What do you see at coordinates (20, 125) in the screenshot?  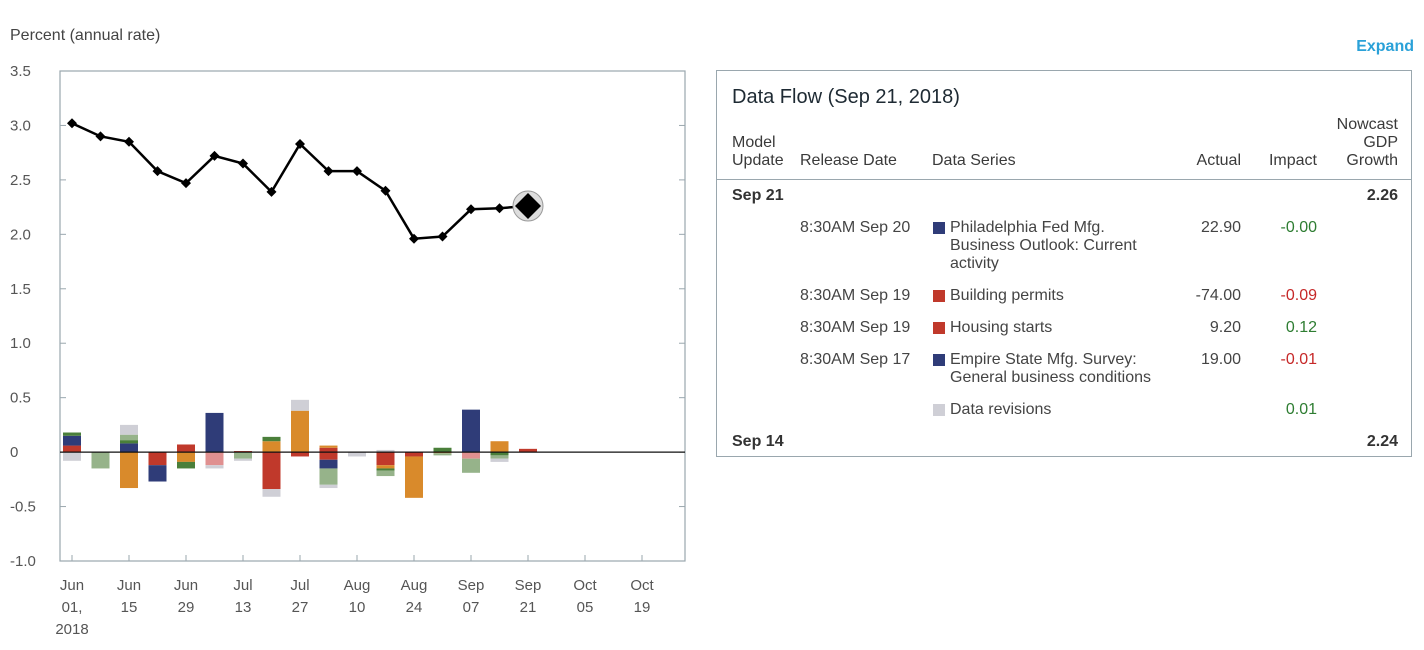 I see `y-tick-label: 3.0` at bounding box center [20, 125].